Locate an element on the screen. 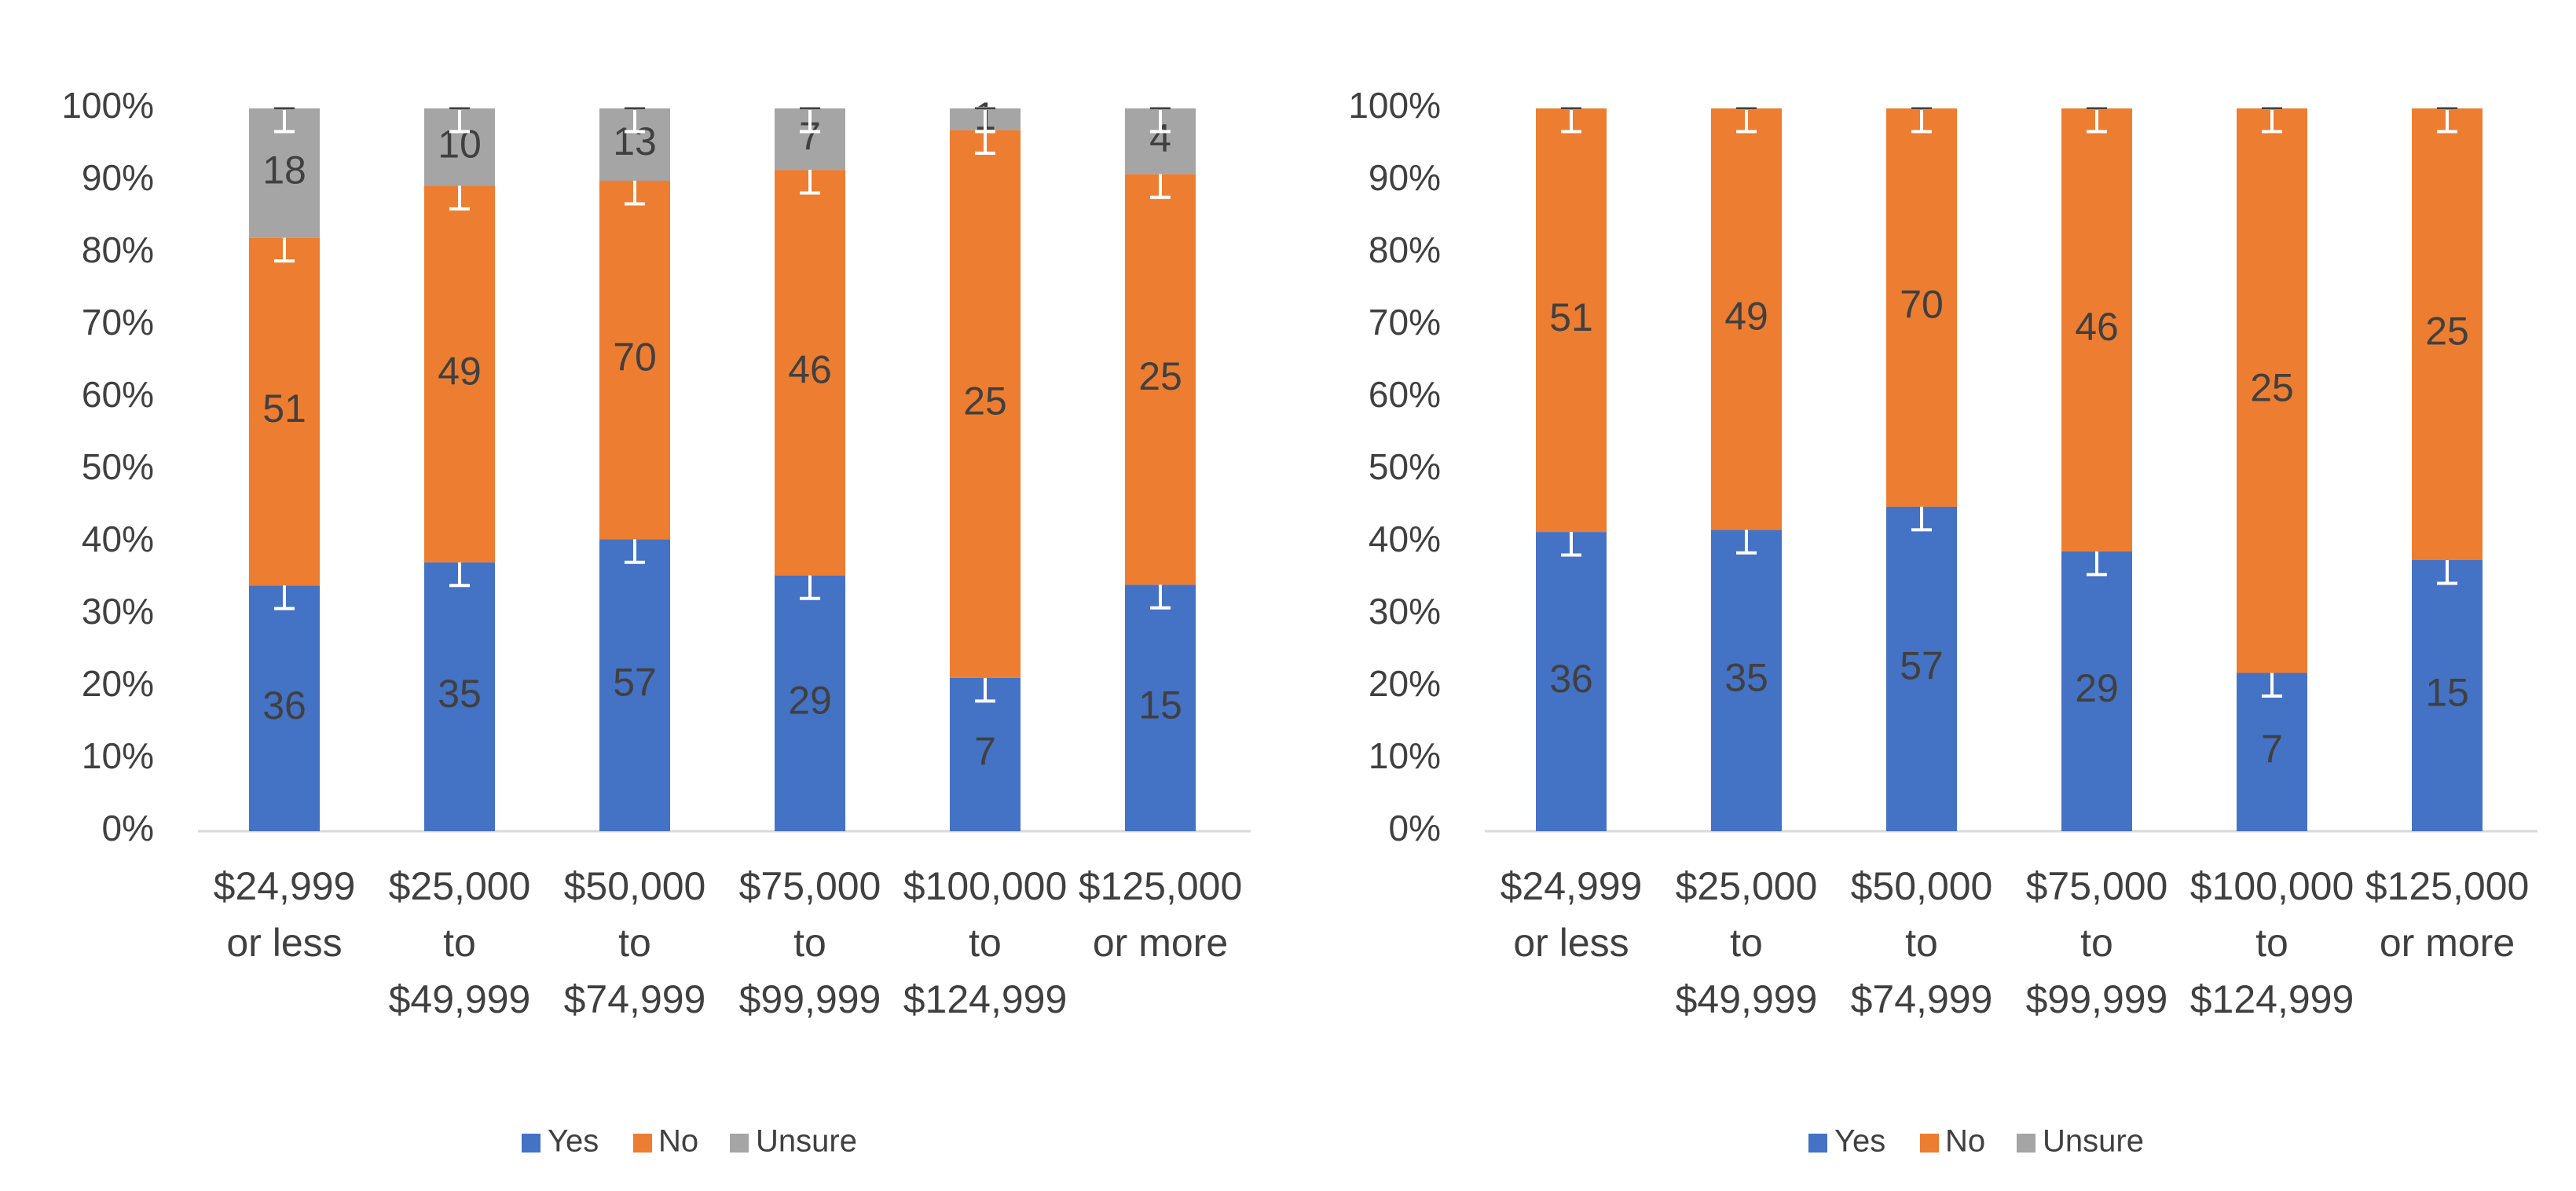 The width and height of the screenshot is (2576, 1191). data-label-yes: 35 is located at coordinates (1746, 677).